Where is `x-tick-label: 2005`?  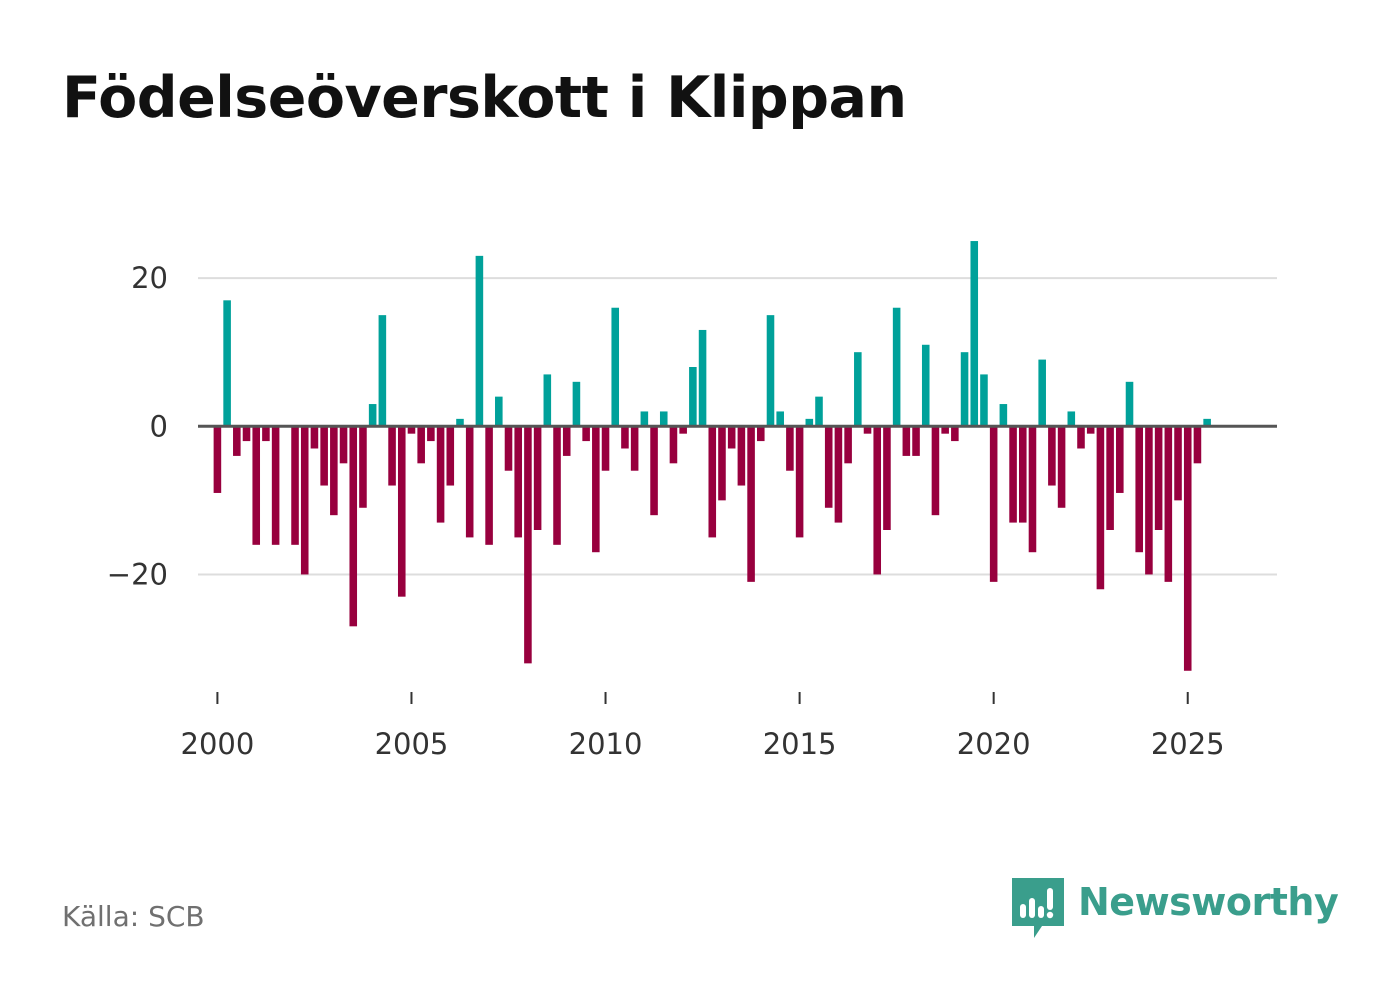
x-tick-label: 2005 is located at coordinates (412, 744).